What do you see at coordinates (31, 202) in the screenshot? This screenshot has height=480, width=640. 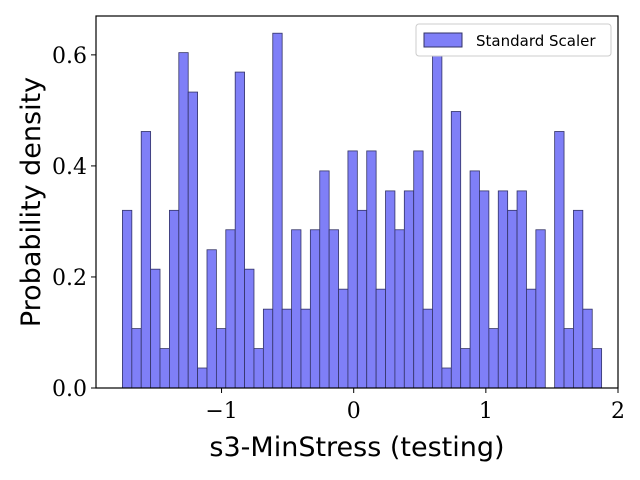 I see `y-axis-title: Probability density` at bounding box center [31, 202].